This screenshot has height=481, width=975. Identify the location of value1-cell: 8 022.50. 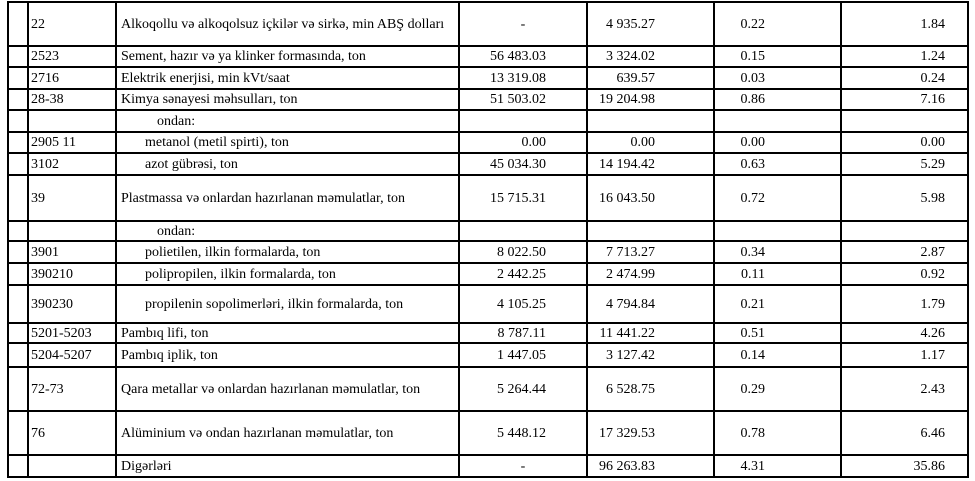
(523, 252).